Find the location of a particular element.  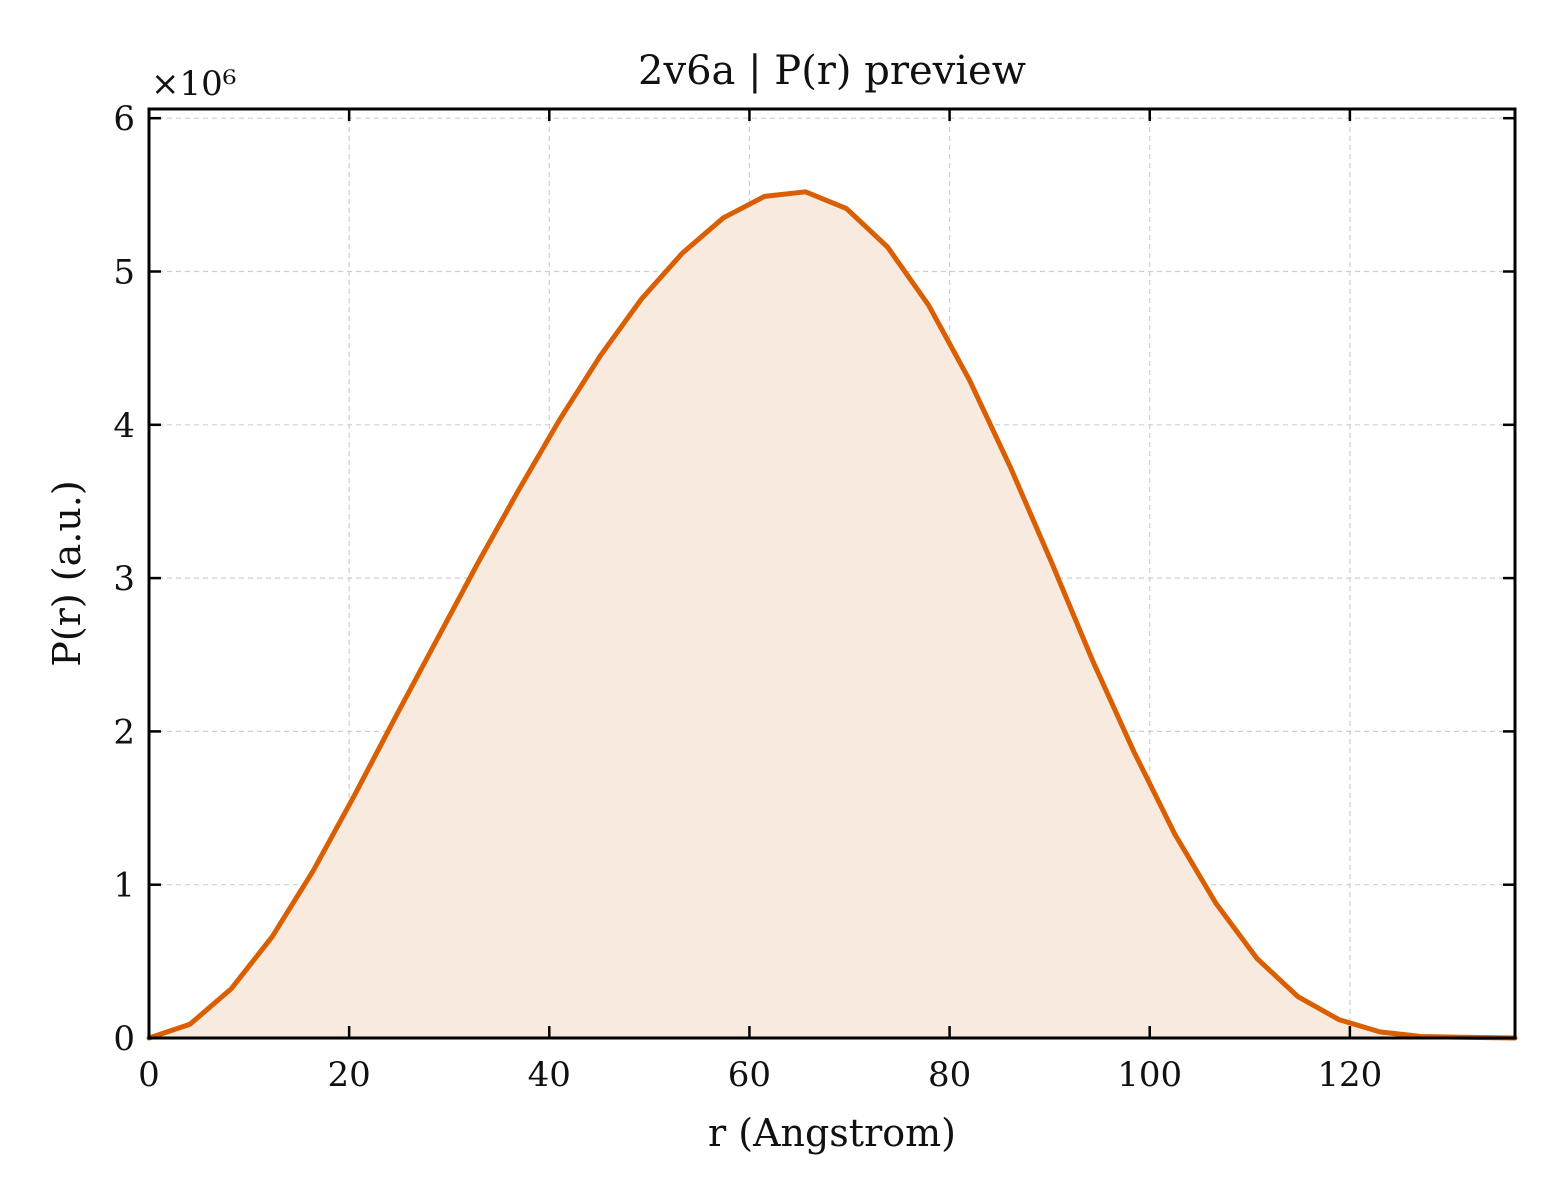

x-tick-label: 60 is located at coordinates (749, 1075).